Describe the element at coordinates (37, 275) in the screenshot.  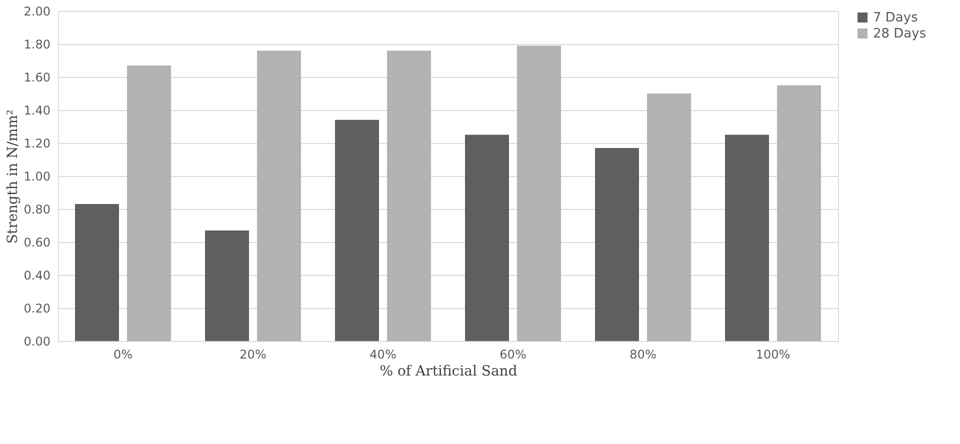
I see `y-tick-label: 0.40` at that location.